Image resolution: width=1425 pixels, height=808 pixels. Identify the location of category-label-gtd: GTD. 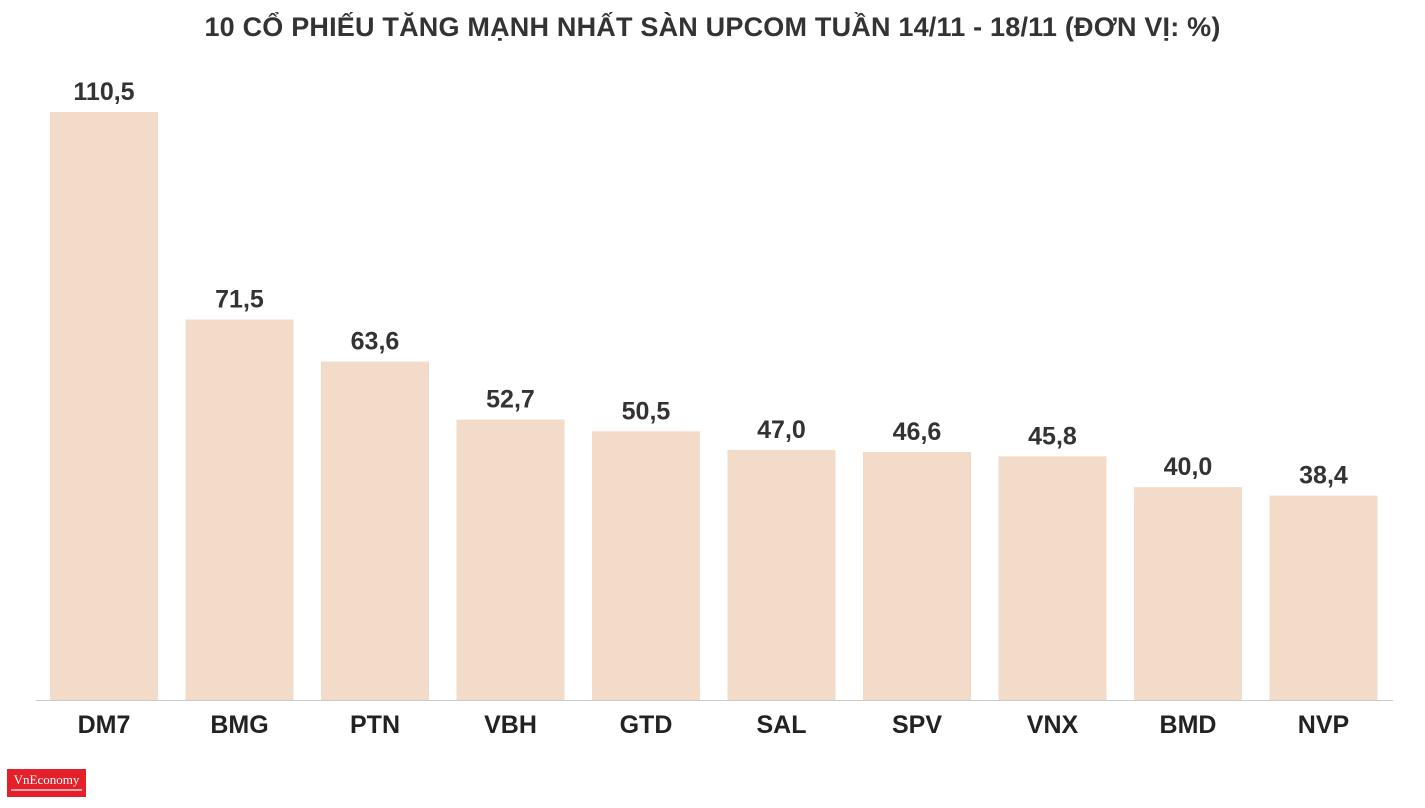
(646, 725).